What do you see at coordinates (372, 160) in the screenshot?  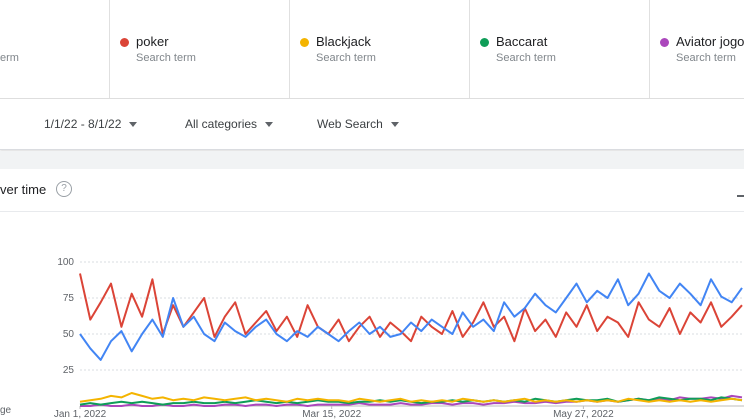 I see `separator` at bounding box center [372, 160].